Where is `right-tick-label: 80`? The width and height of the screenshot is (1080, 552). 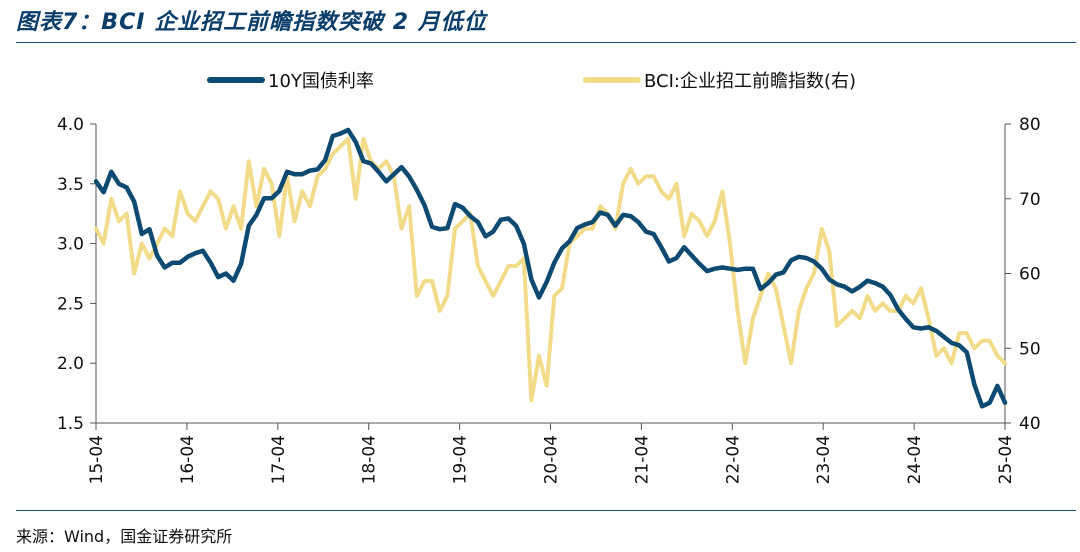 right-tick-label: 80 is located at coordinates (1030, 125).